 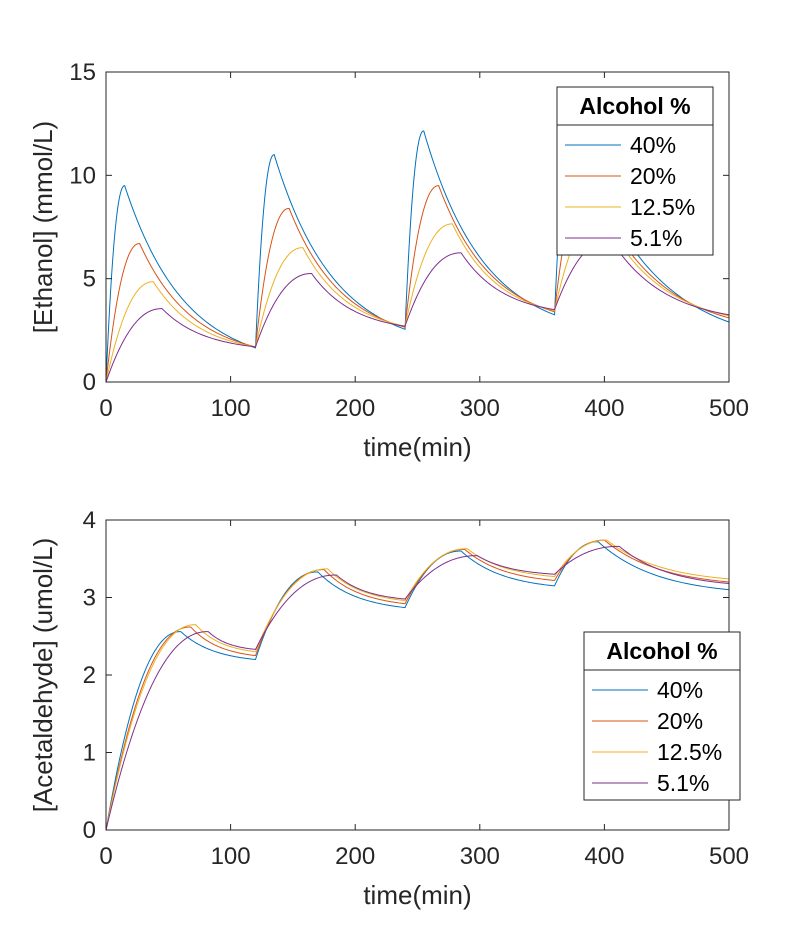 I want to click on y-tick-label: 1, so click(x=89, y=753).